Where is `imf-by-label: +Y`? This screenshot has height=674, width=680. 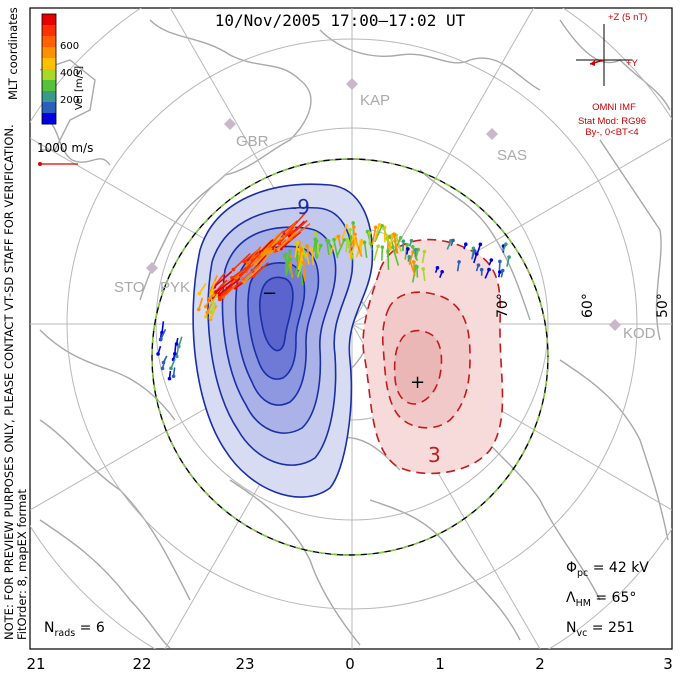 imf-by-label: +Y is located at coordinates (632, 63).